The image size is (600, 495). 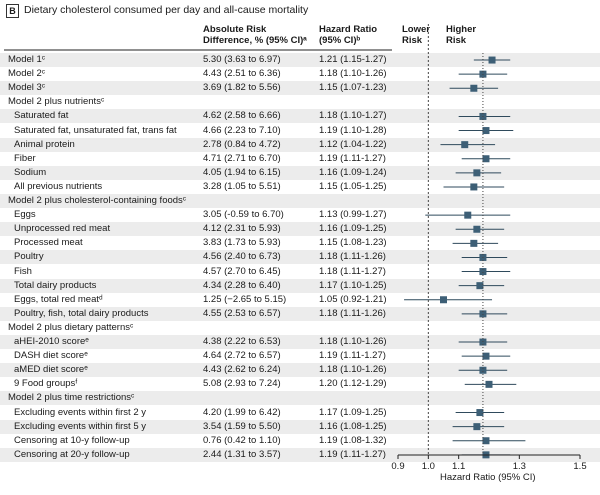 I want to click on x-tick-label: 1.0, so click(x=428, y=466).